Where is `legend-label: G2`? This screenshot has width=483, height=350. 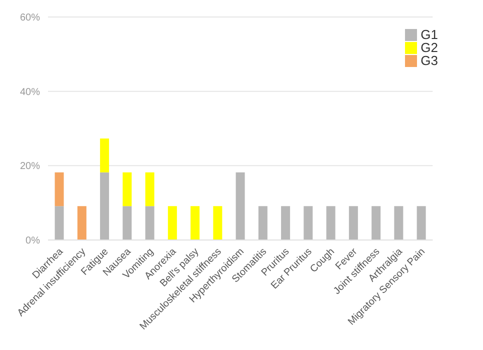
legend-label: G2 is located at coordinates (429, 47).